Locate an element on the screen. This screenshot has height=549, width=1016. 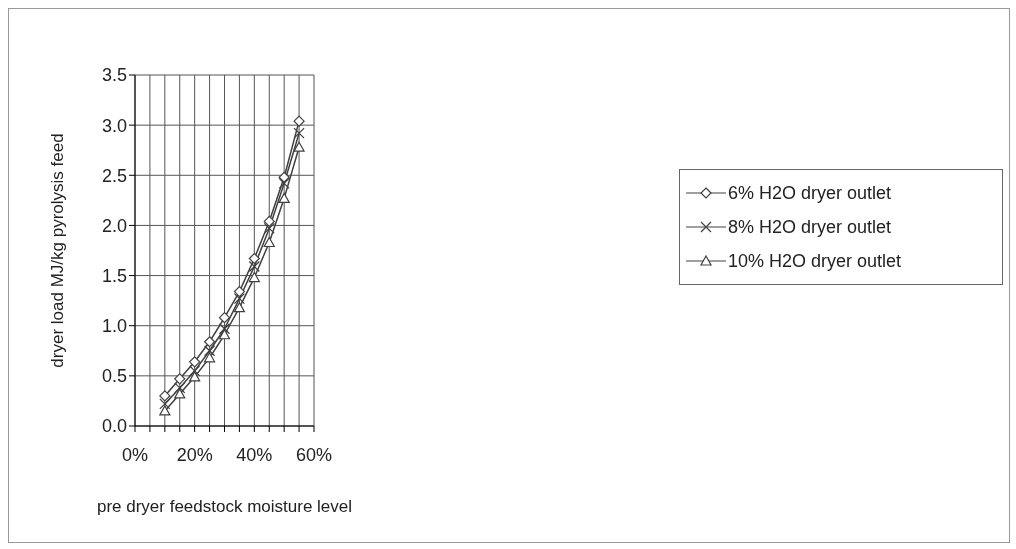
y-tick-label: 2.0 is located at coordinates (114, 225).